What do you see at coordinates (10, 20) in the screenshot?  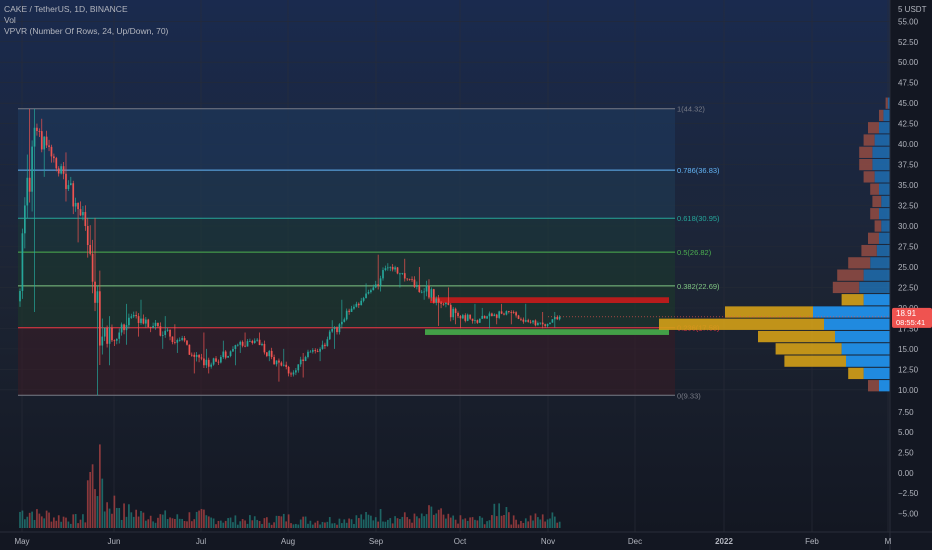 I see `volume-indicator-label: Vol` at bounding box center [10, 20].